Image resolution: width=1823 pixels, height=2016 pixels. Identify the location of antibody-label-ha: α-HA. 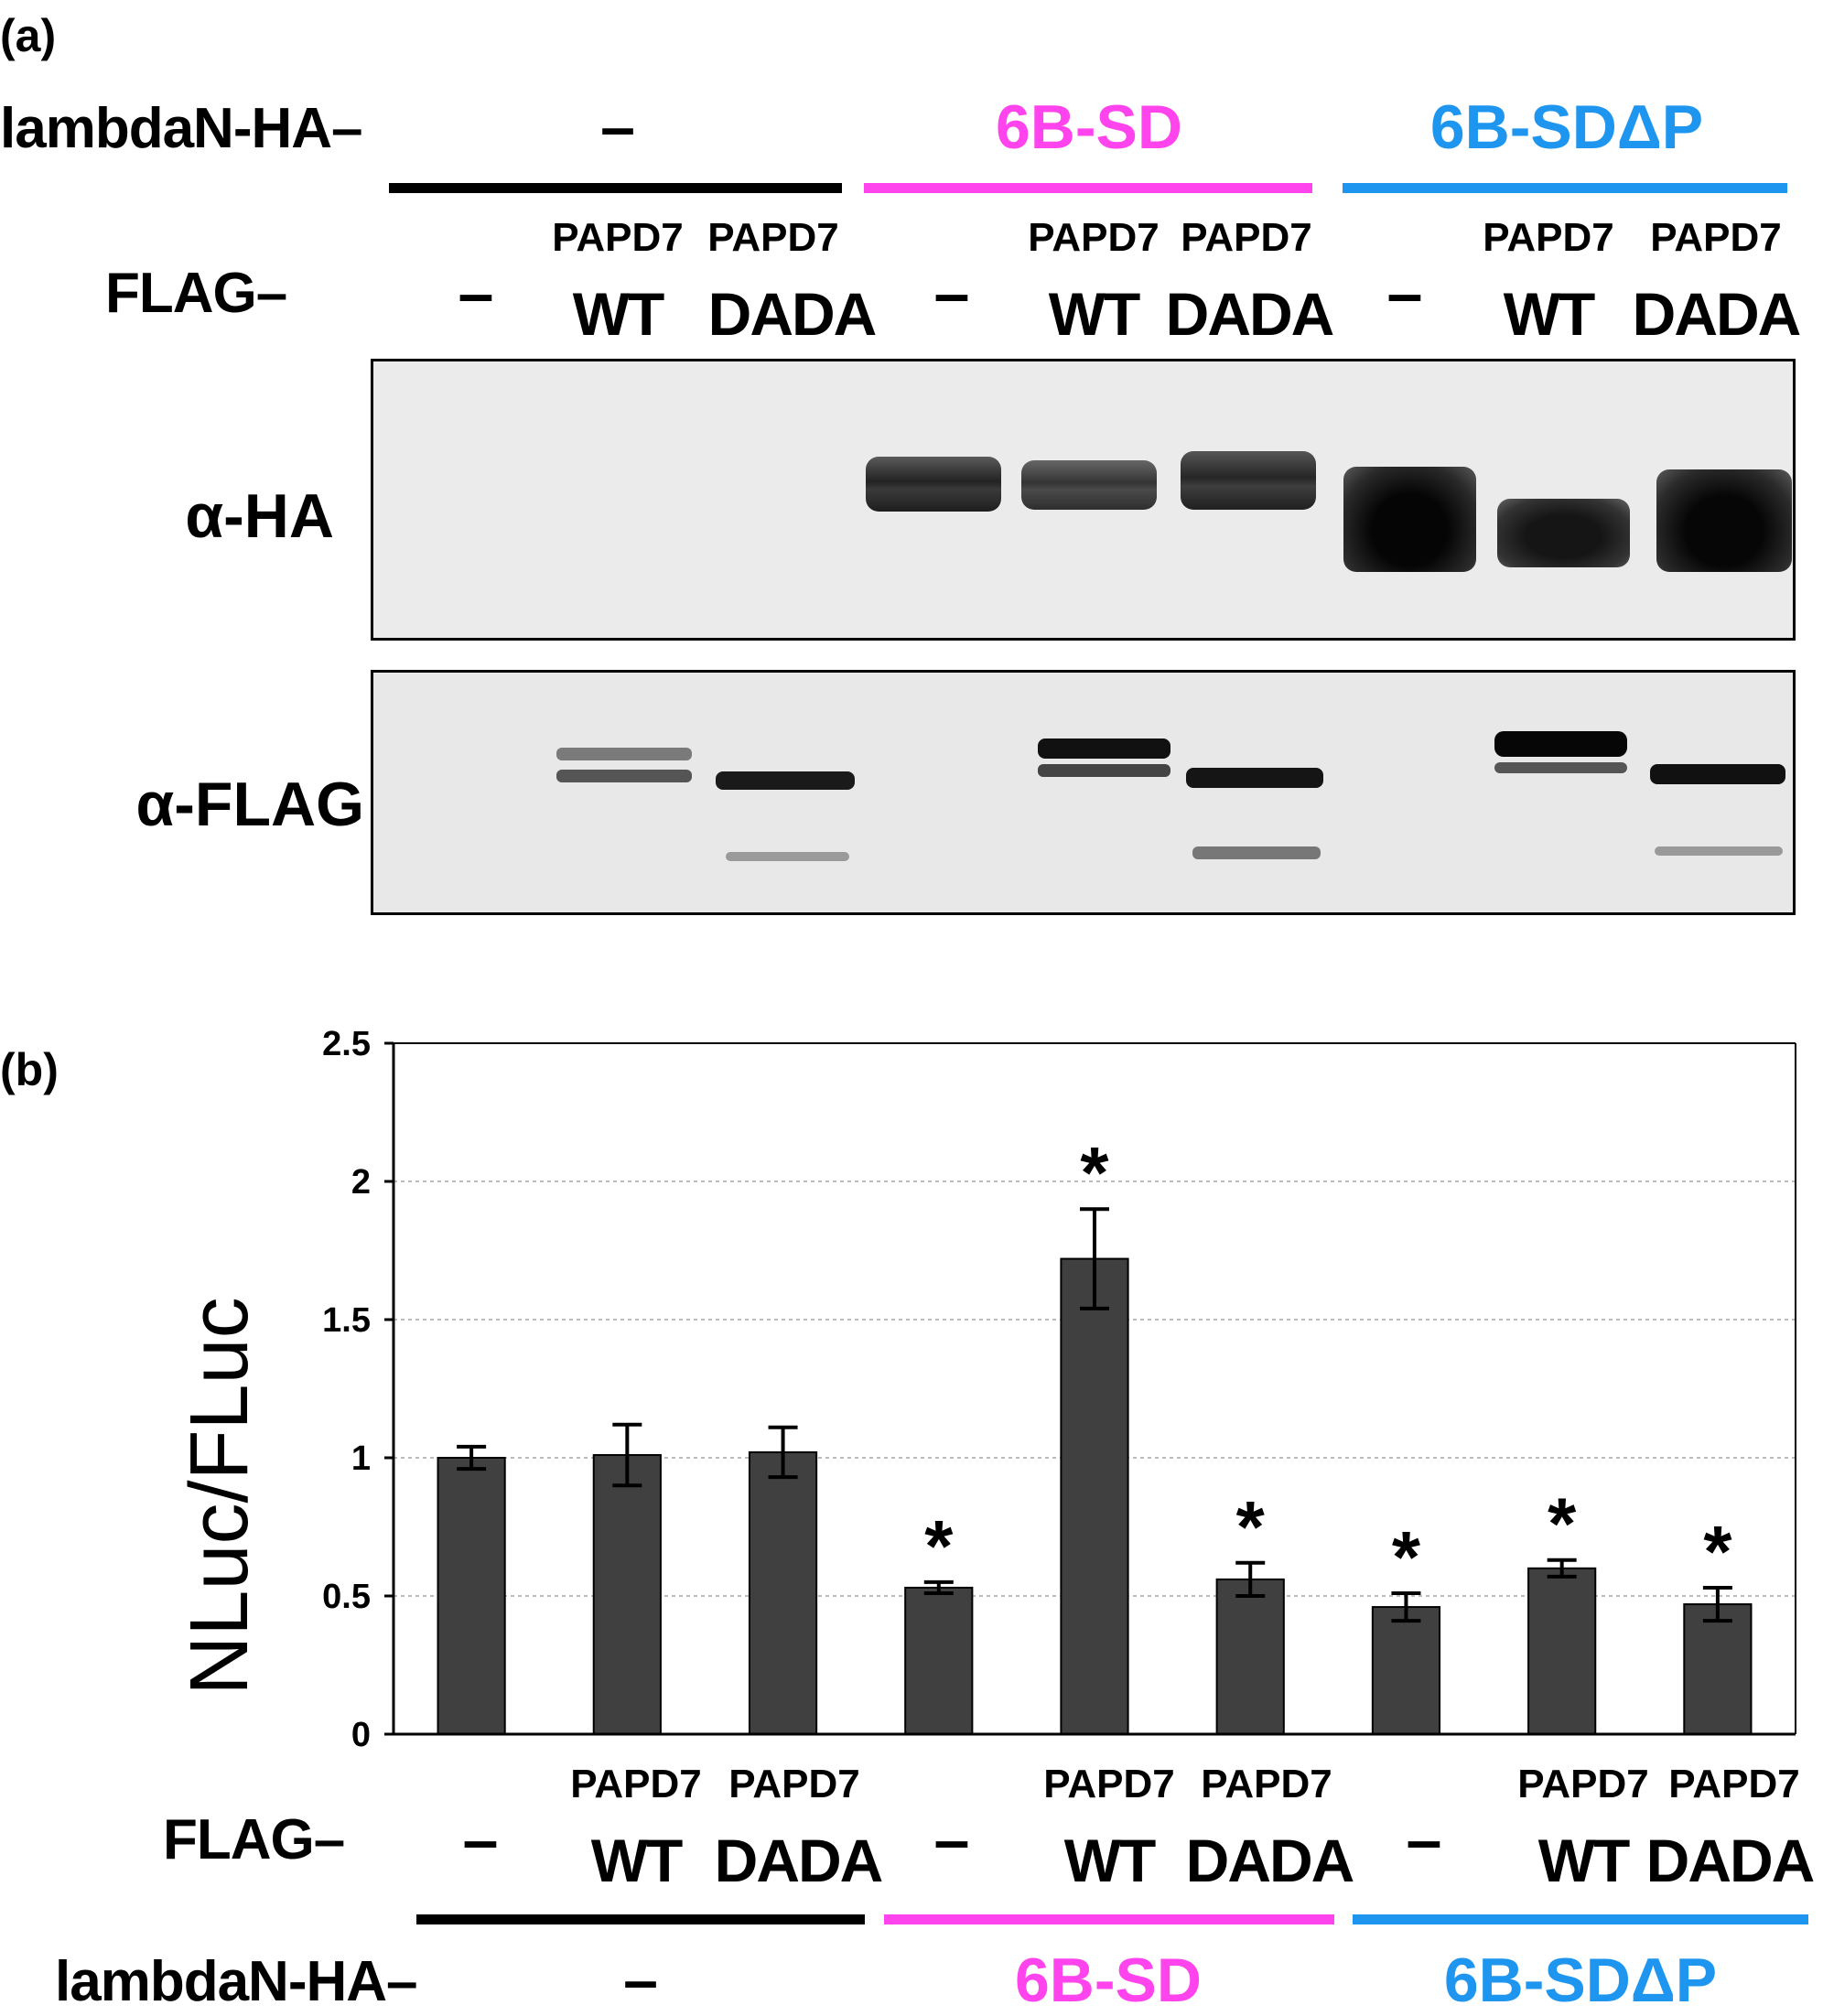
(259, 516).